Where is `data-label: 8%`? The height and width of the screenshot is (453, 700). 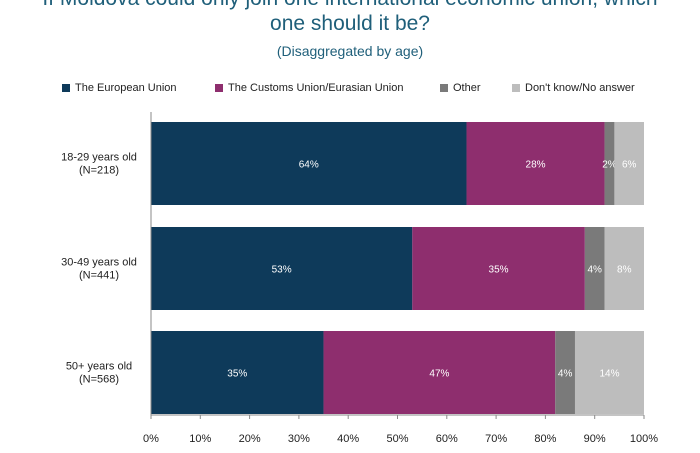 data-label: 8% is located at coordinates (624, 270).